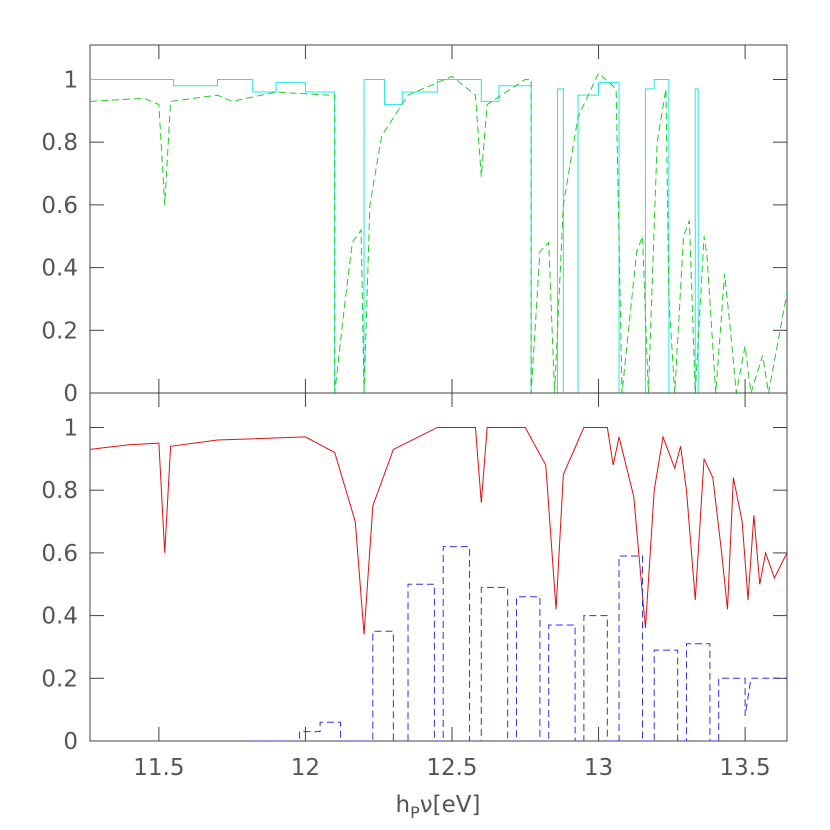 The image size is (830, 830). I want to click on x-tick-label: 13.5, so click(744, 768).